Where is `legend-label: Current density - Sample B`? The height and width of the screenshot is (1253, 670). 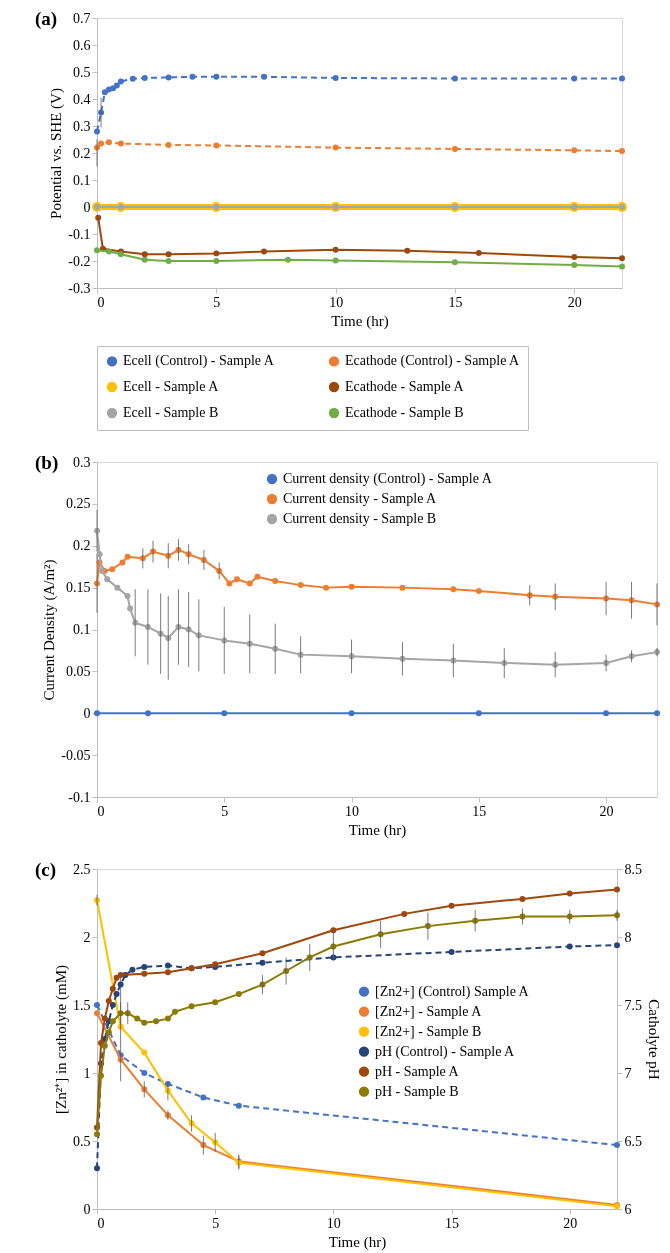
legend-label: Current density - Sample B is located at coordinates (360, 518).